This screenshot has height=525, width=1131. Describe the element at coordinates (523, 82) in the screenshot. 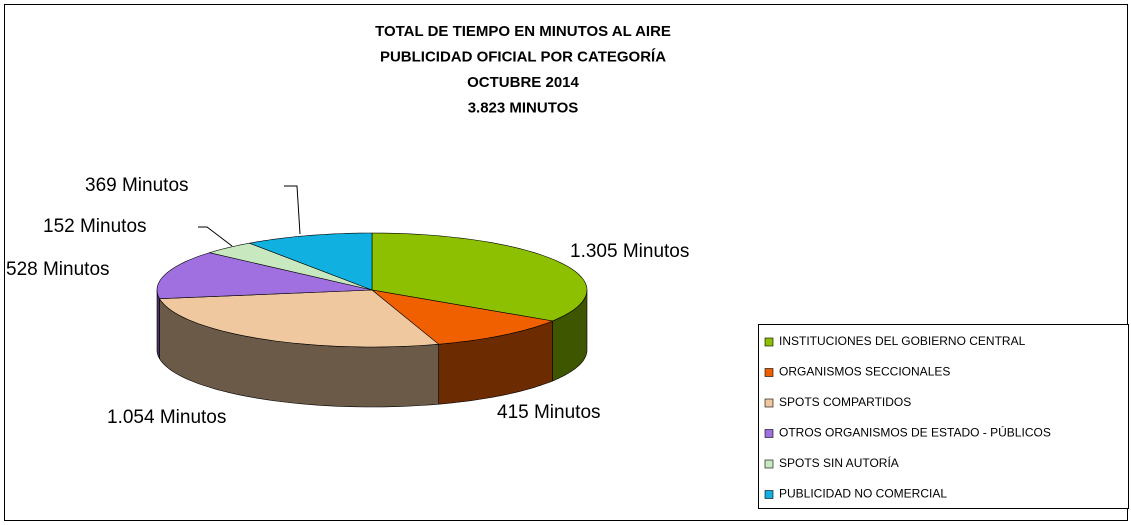

I see `chart-title: OCTUBRE 2014` at that location.